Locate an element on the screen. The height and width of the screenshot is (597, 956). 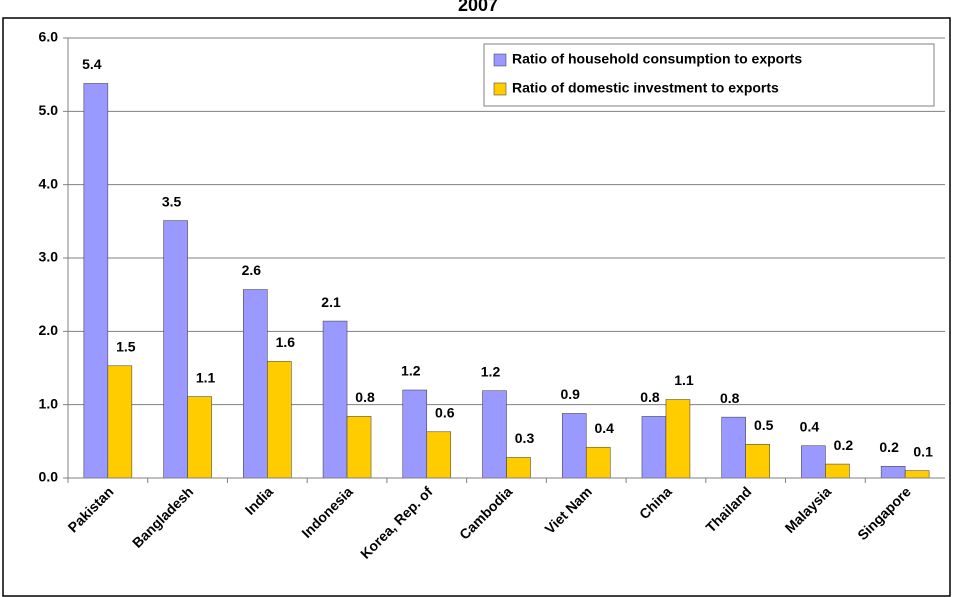
y-tick-label: 2.0 is located at coordinates (49, 330).